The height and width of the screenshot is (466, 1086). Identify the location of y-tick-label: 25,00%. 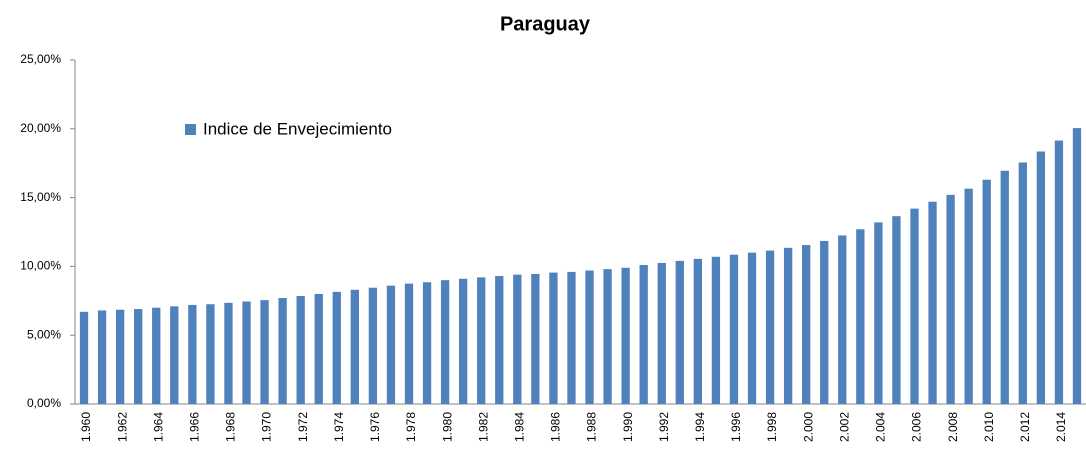
(40, 59).